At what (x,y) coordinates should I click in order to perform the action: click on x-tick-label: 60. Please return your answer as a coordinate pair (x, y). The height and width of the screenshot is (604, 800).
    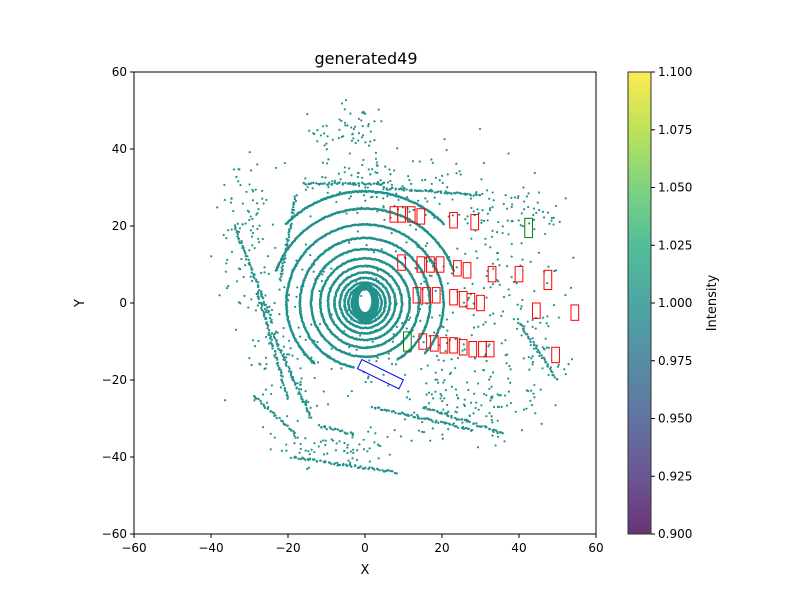
    Looking at the image, I should click on (595, 548).